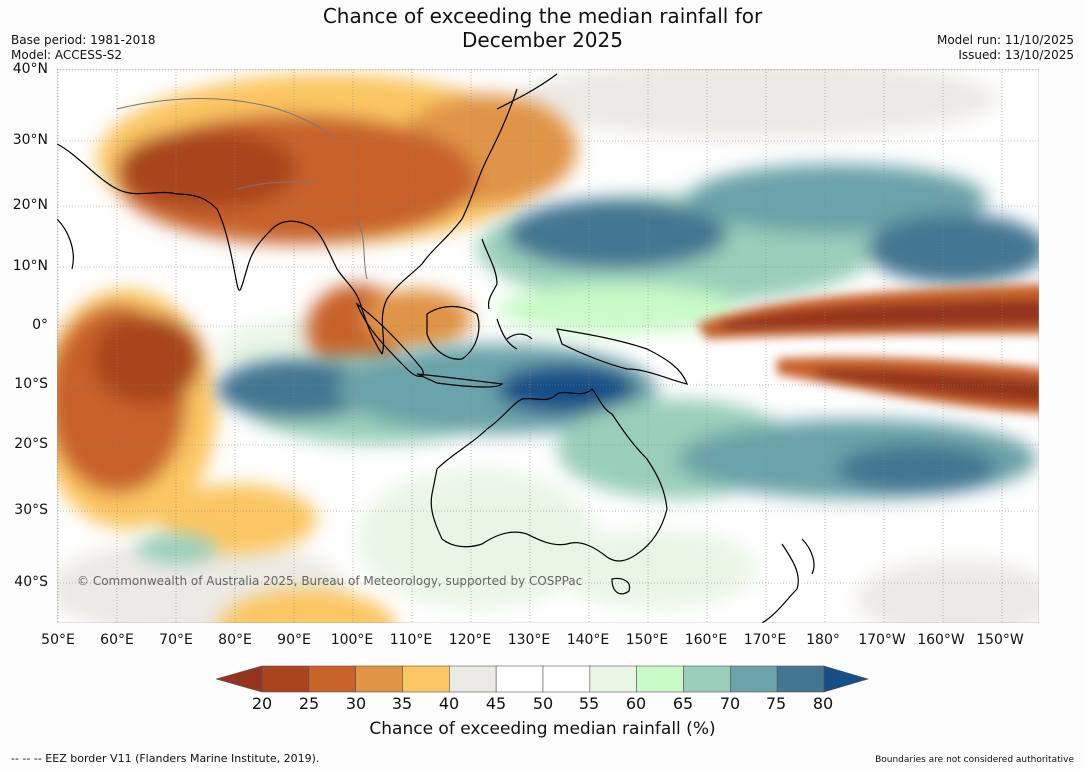  What do you see at coordinates (31, 510) in the screenshot?
I see `lat-label-30s: 30°S` at bounding box center [31, 510].